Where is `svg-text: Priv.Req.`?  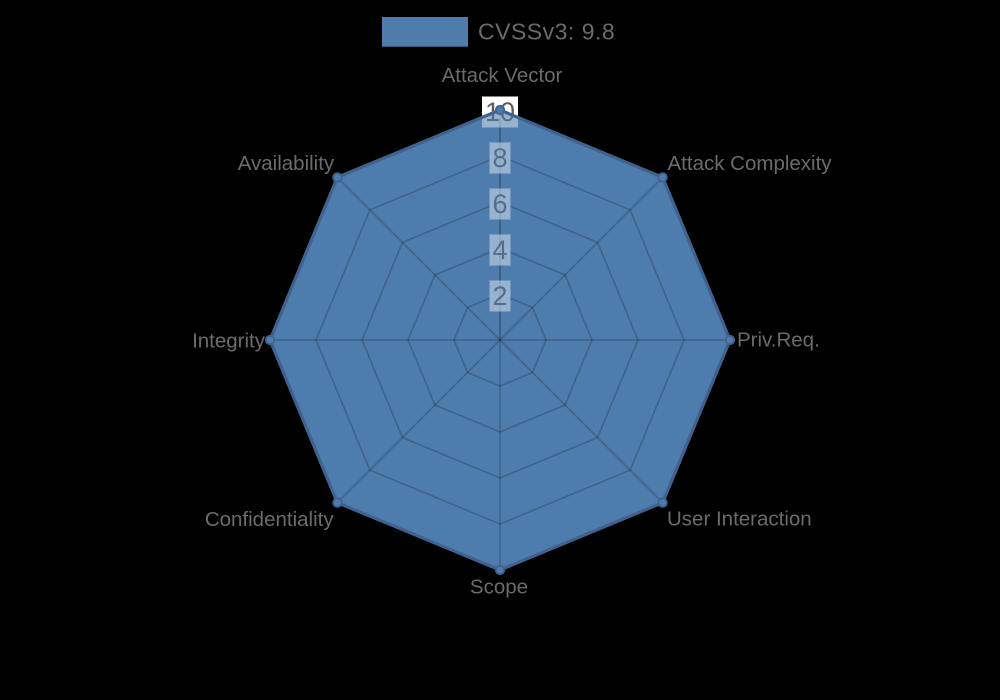 svg-text: Priv.Req. is located at coordinates (778, 340).